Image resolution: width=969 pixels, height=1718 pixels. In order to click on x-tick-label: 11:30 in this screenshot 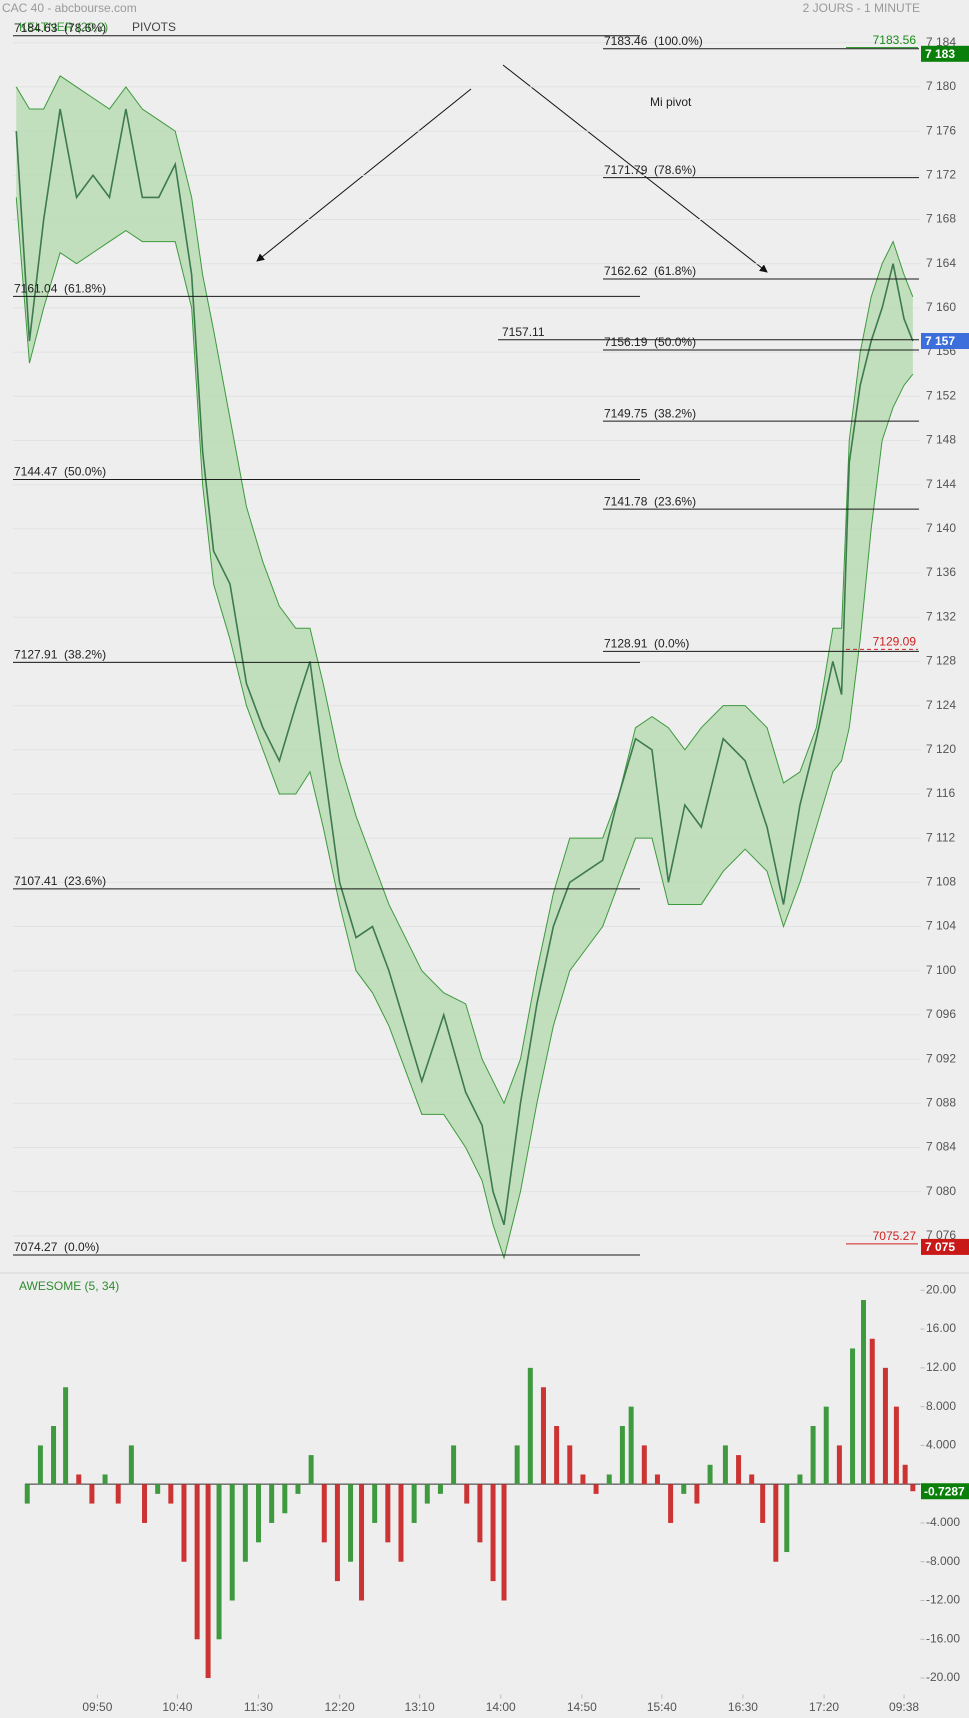, I will do `click(258, 1707)`.